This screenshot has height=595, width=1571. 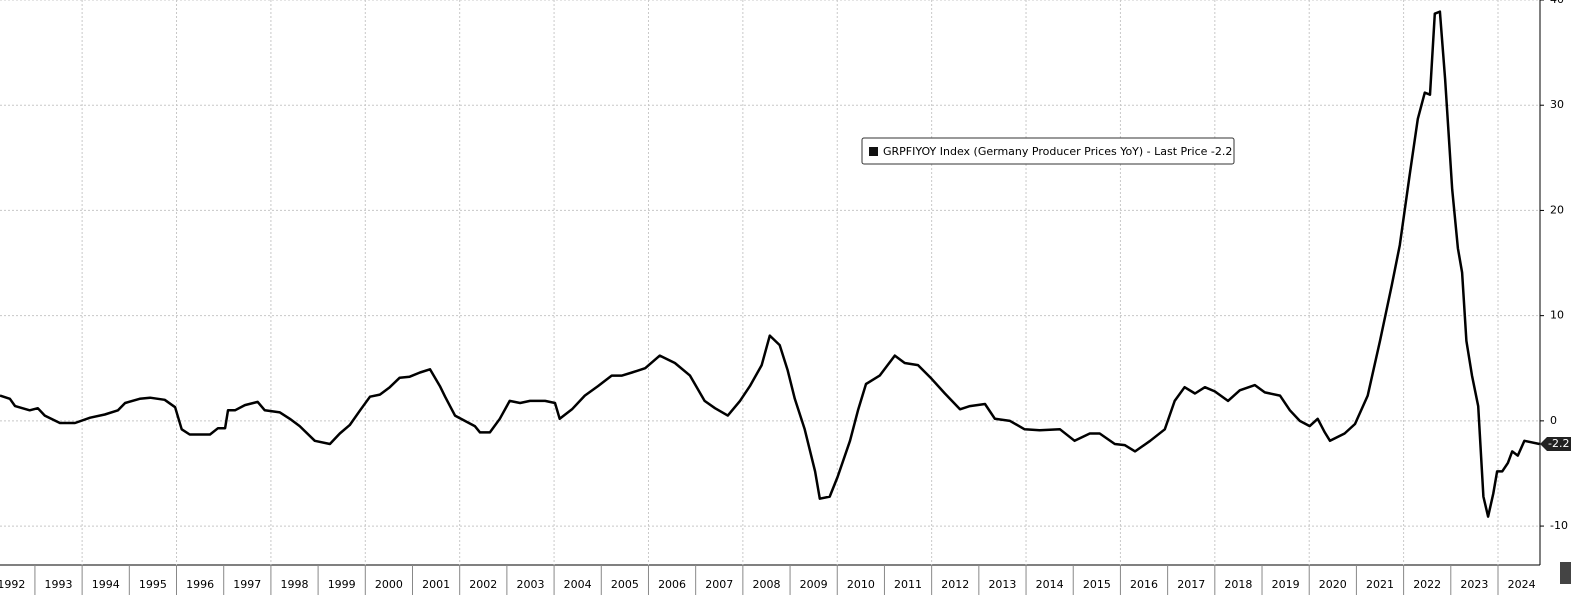 I want to click on x-tick-label: 2014, so click(x=1050, y=584).